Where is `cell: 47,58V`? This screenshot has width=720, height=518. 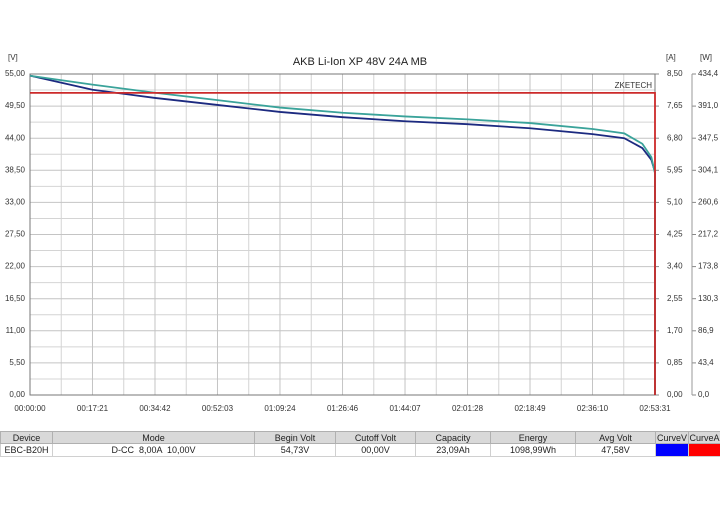
cell: 47,58V is located at coordinates (615, 450).